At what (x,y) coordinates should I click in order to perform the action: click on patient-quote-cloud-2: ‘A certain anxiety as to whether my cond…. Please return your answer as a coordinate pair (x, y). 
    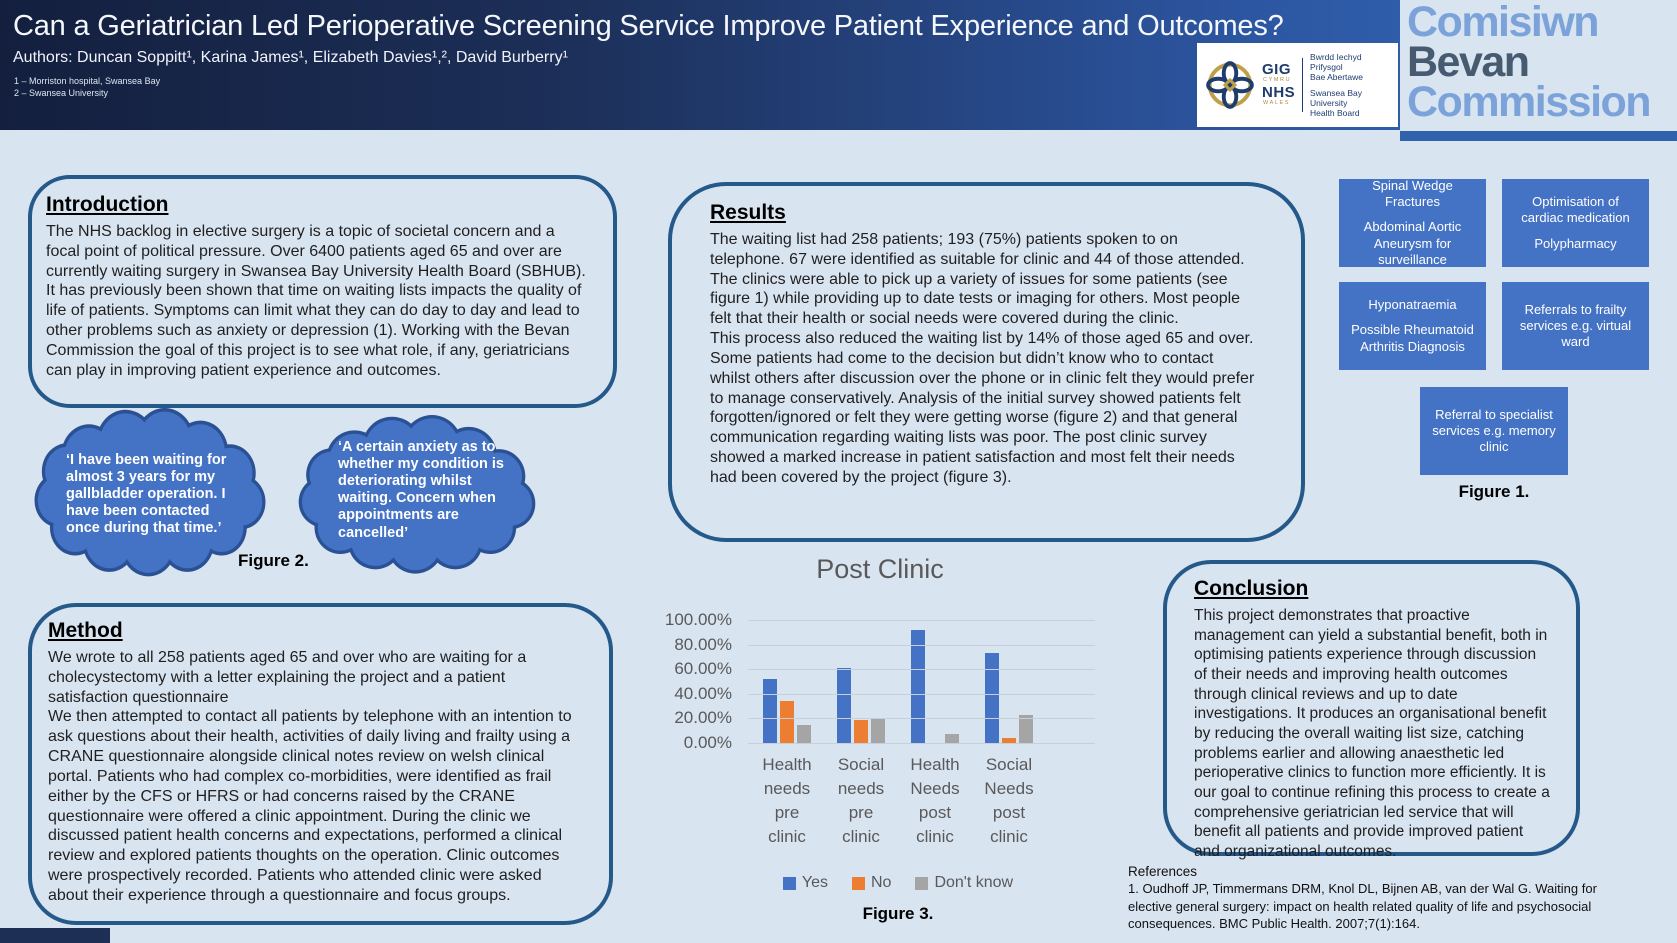
    Looking at the image, I should click on (417, 496).